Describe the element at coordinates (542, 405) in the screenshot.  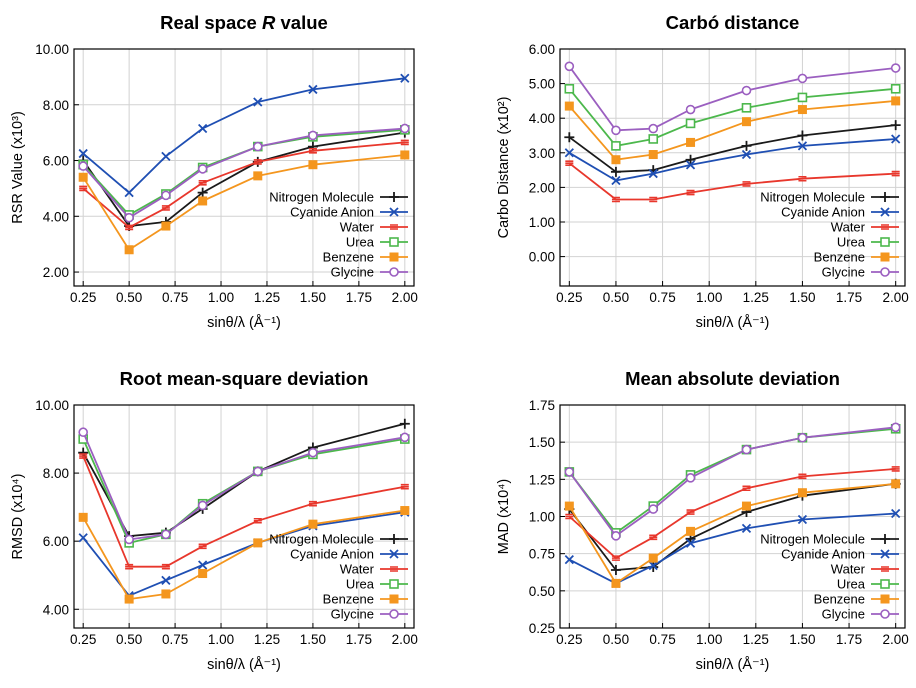
I see `y-tick-label: 1.75` at that location.